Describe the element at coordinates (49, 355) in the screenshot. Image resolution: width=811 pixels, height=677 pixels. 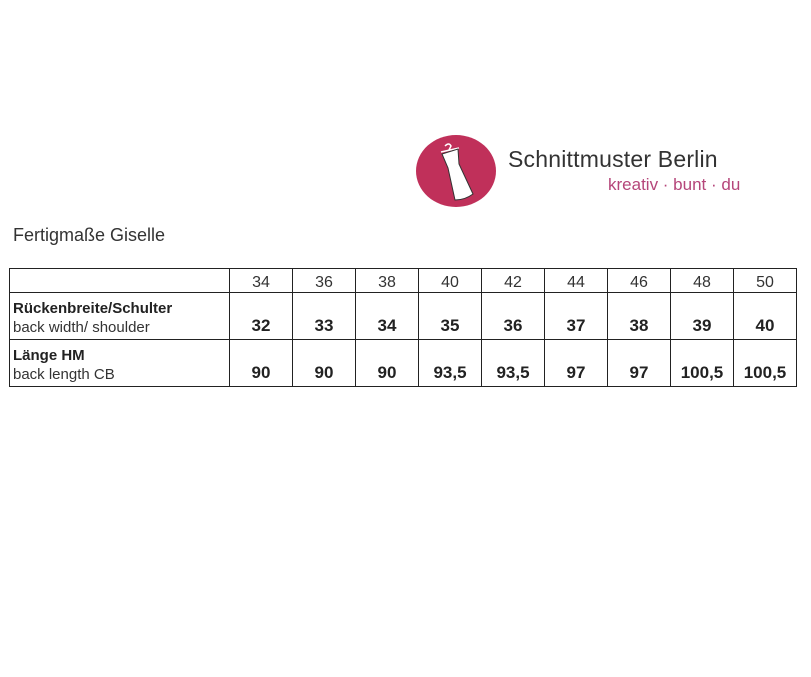
I see `row-label-de: Länge HM` at that location.